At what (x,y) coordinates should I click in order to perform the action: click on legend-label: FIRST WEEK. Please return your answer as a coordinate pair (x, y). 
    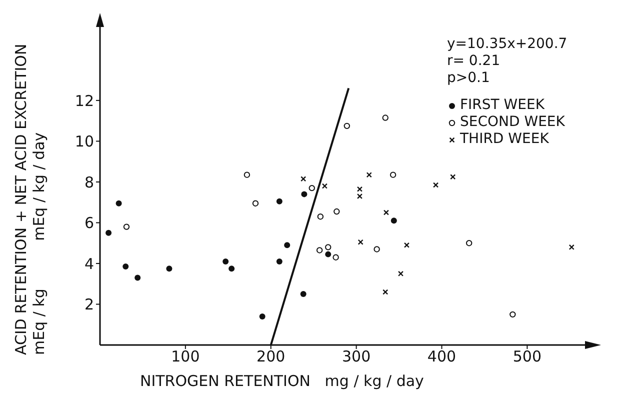
    Looking at the image, I should click on (502, 105).